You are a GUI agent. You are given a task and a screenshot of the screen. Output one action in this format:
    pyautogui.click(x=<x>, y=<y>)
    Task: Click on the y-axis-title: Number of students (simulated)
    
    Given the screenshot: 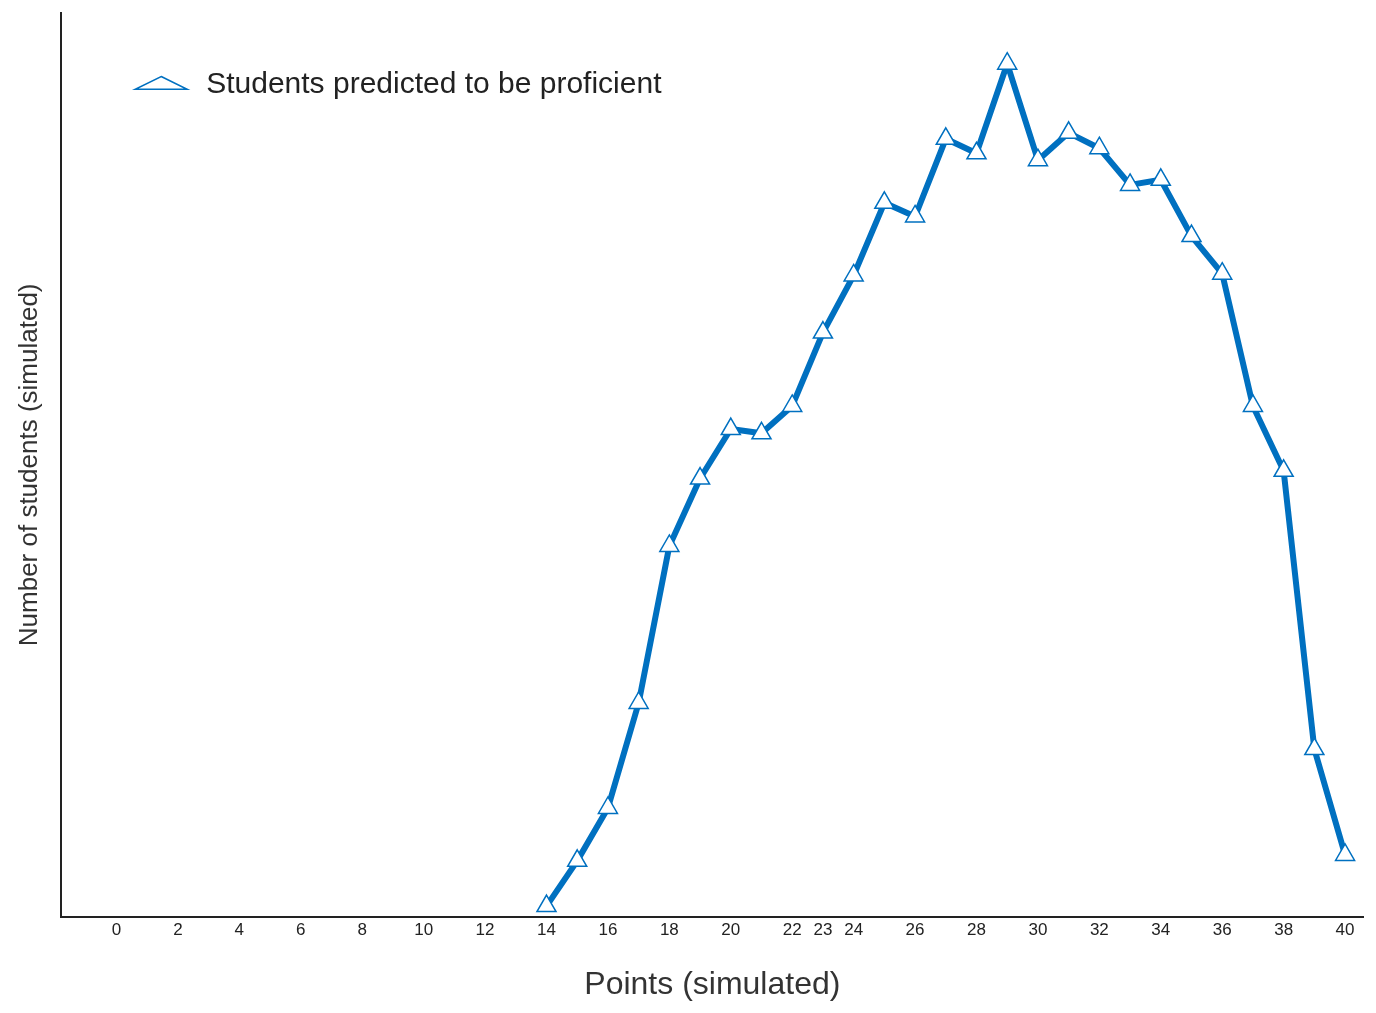 What is the action you would take?
    pyautogui.click(x=27, y=465)
    